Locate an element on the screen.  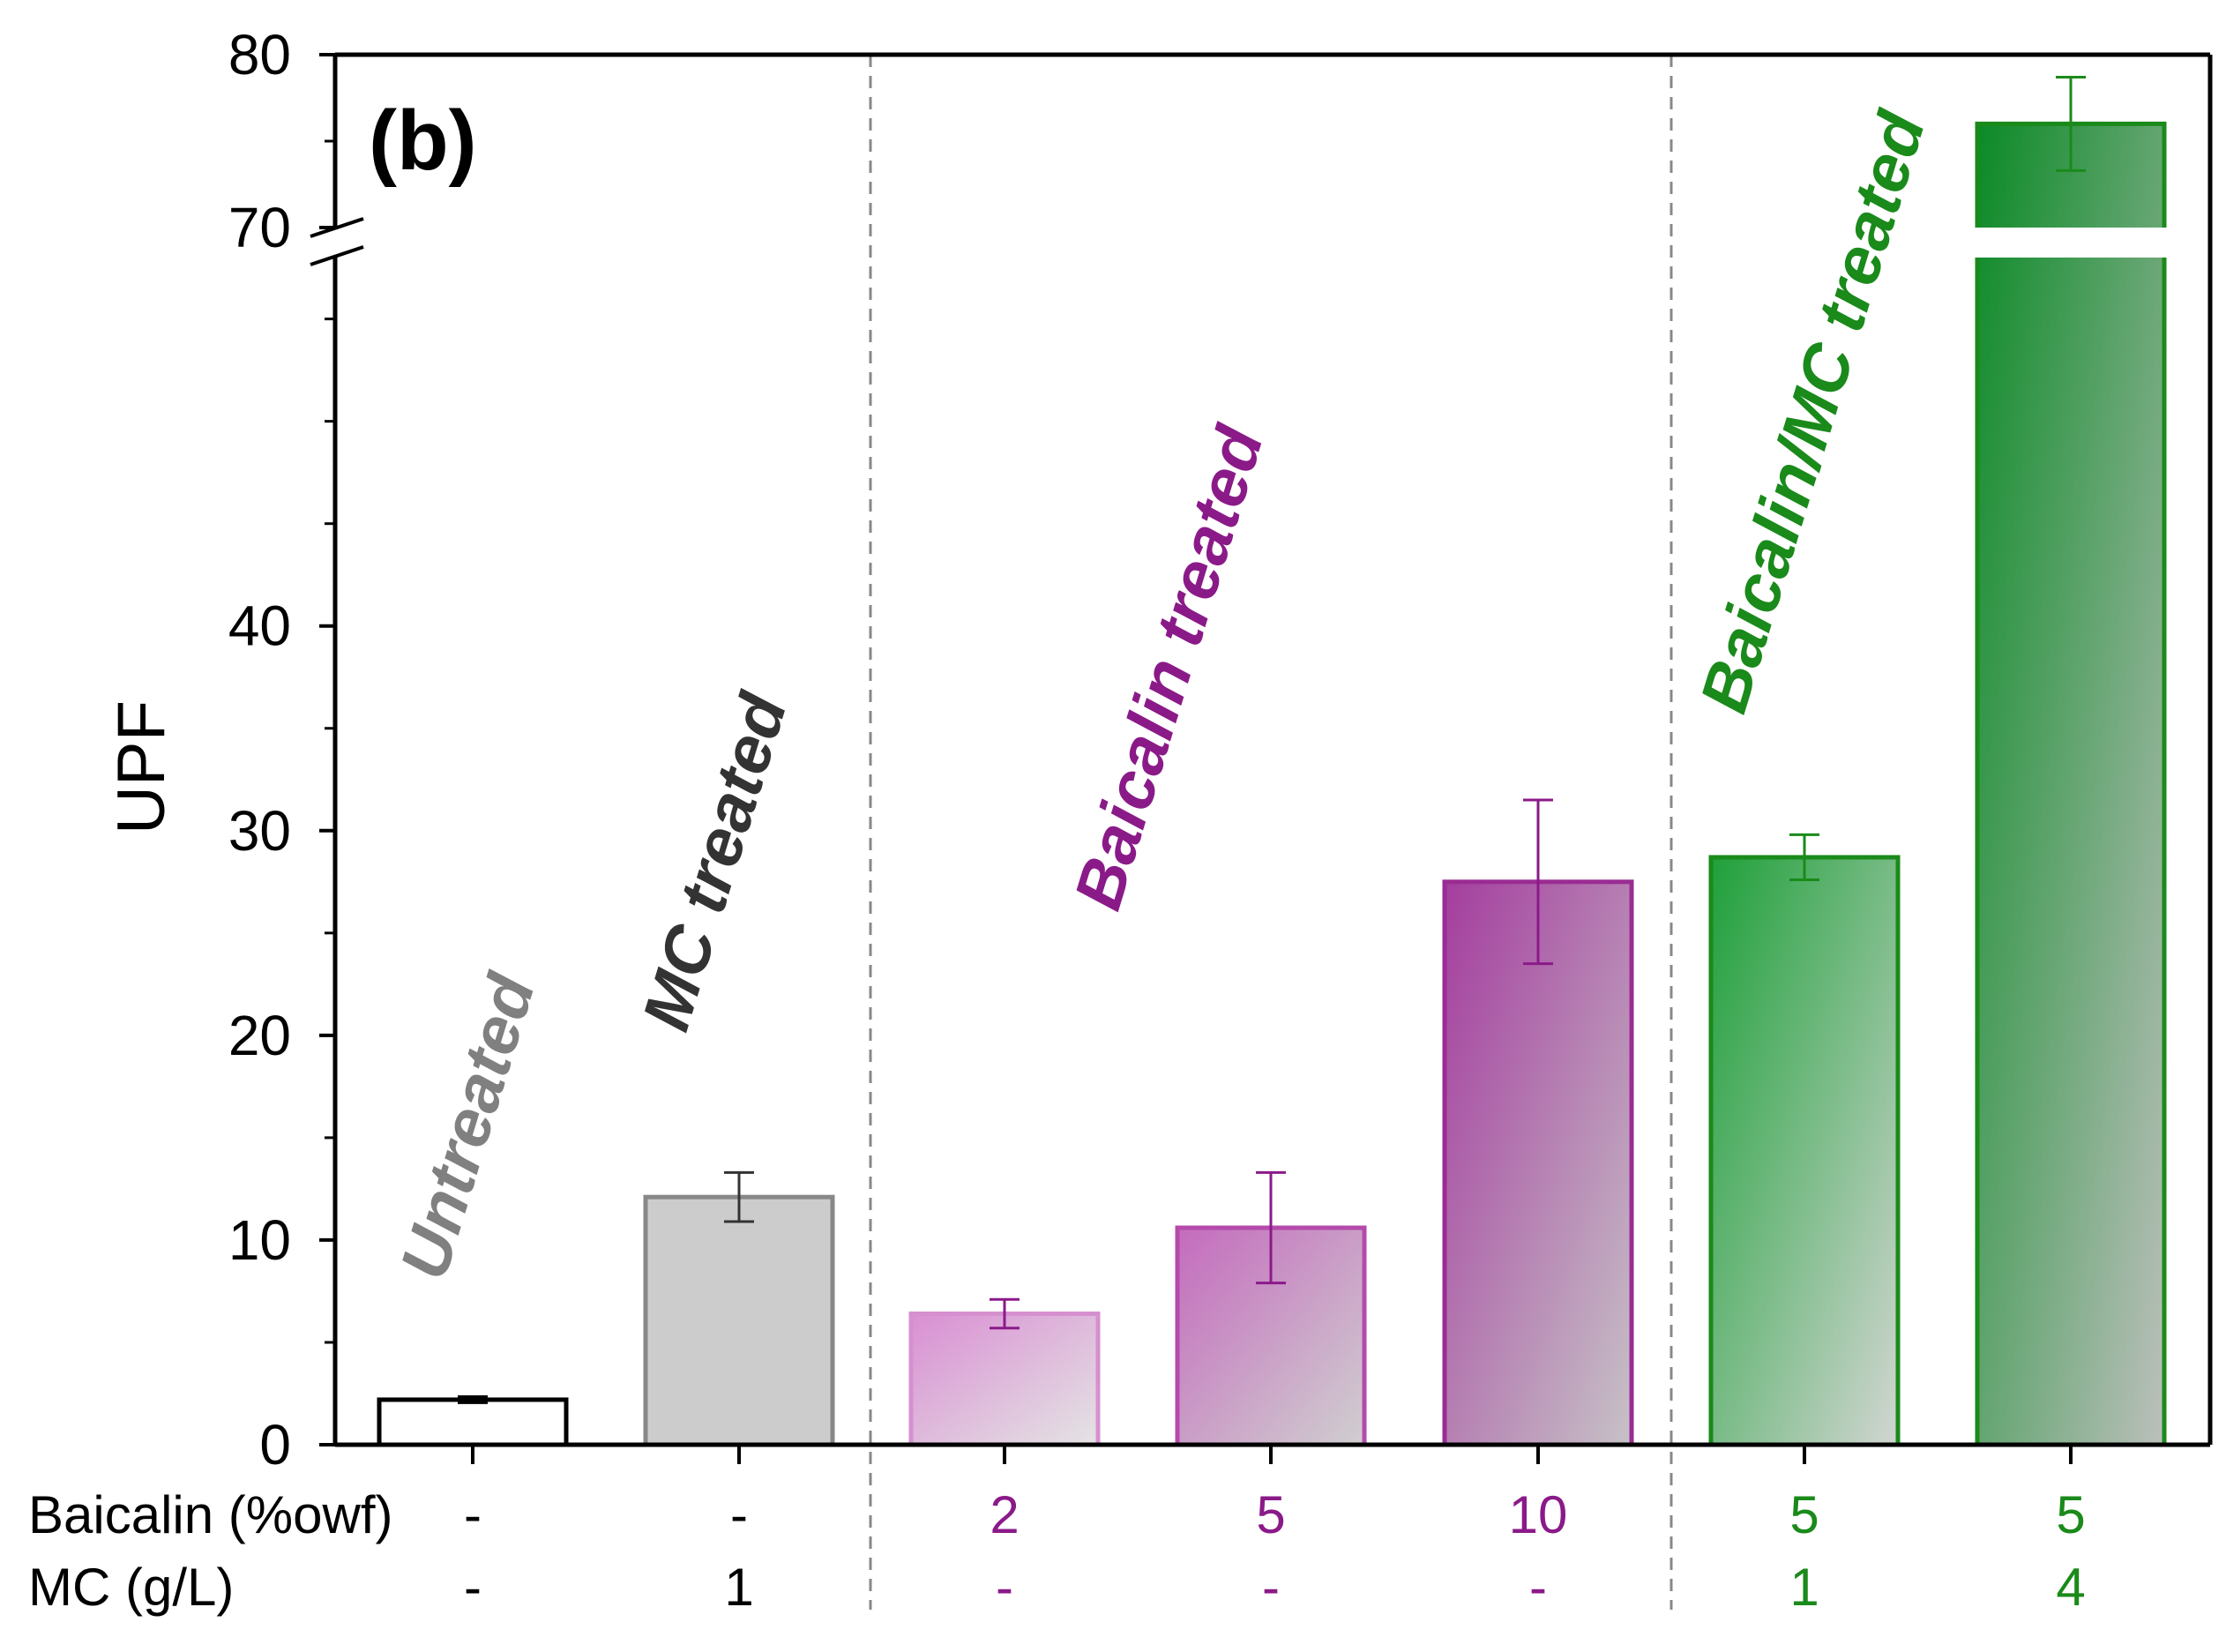
baicalin-cell-1: - is located at coordinates (473, 1514).